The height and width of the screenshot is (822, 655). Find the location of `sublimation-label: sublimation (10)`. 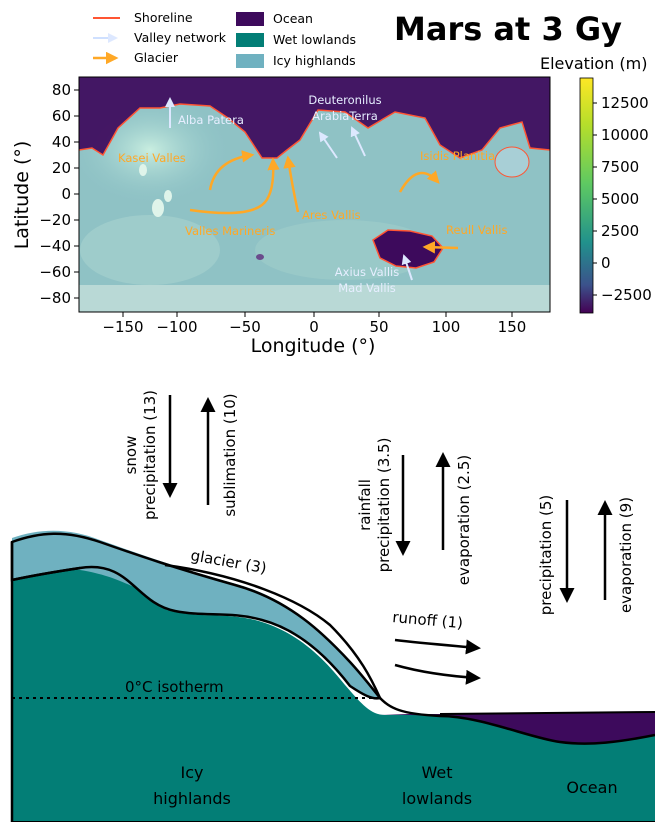

sublimation-label: sublimation (10) is located at coordinates (230, 454).